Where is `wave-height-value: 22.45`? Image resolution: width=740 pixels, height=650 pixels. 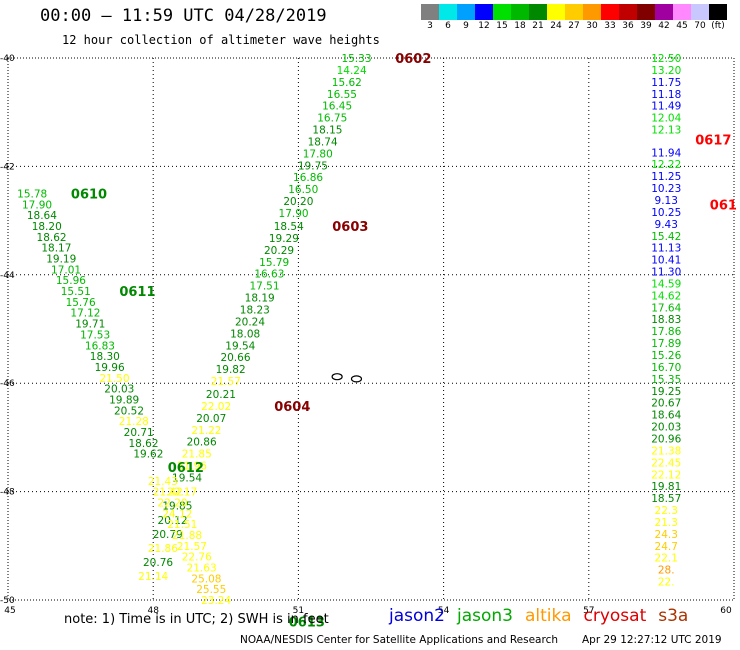 wave-height-value: 22.45 is located at coordinates (666, 463).